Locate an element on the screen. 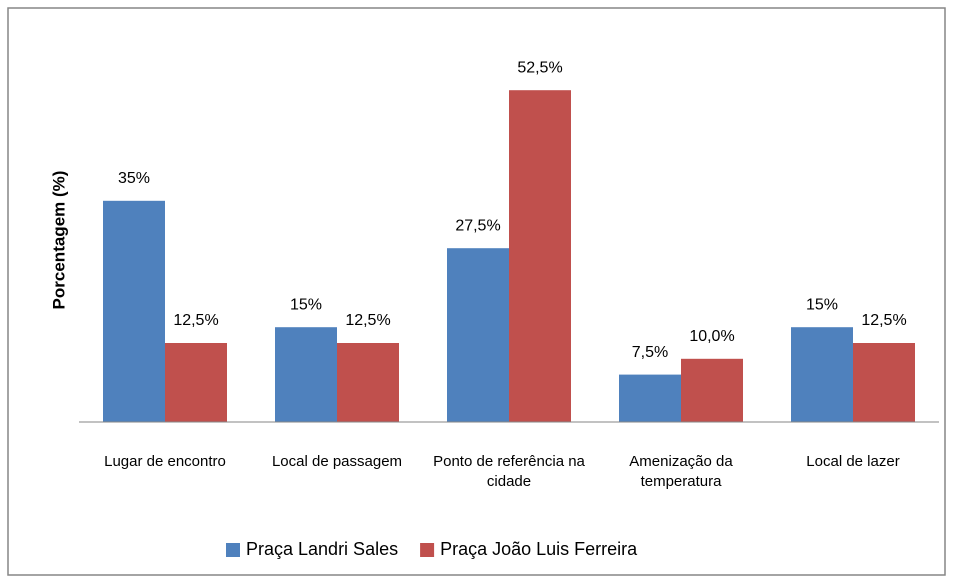 This screenshot has width=953, height=583. data-label: 10,0% is located at coordinates (711, 336).